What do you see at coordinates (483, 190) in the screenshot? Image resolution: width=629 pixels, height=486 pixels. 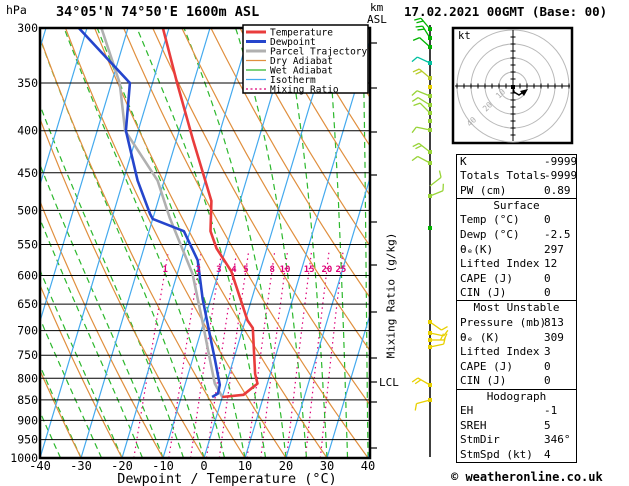 I see `row-label: PW (cm)` at bounding box center [483, 190].